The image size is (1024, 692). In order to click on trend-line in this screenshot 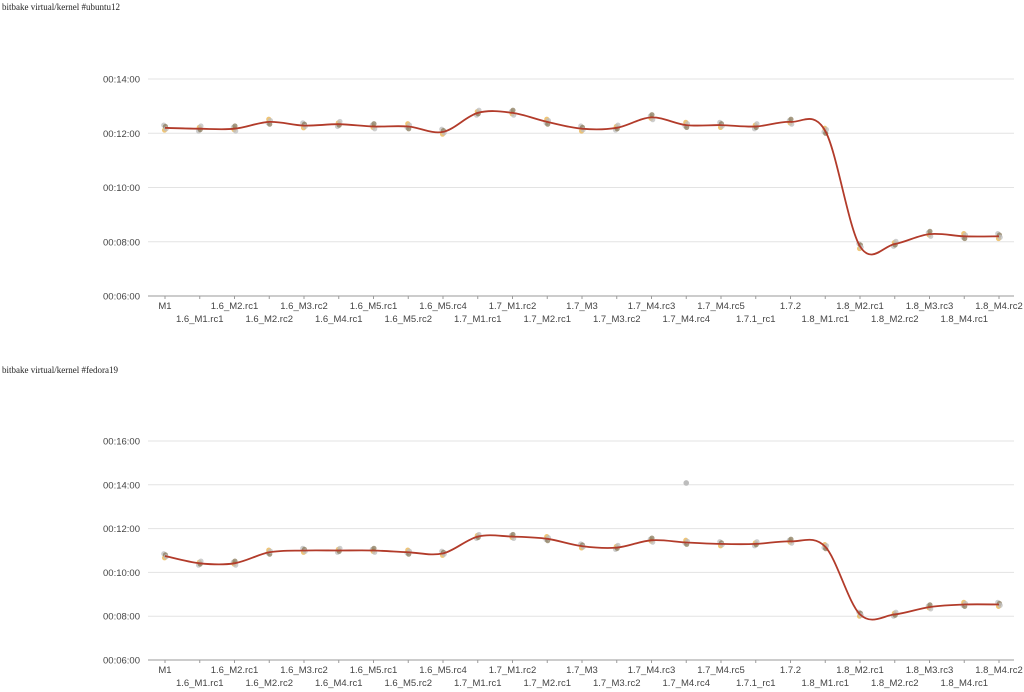, I will do `click(582, 577)`.